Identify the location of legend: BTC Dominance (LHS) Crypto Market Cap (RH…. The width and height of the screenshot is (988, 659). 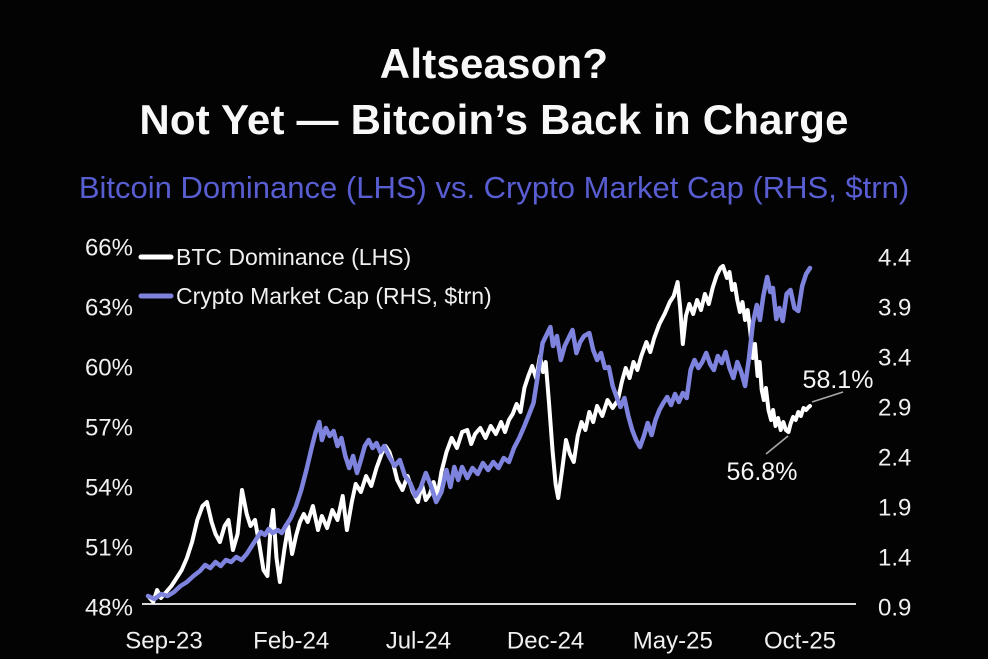
(315, 276).